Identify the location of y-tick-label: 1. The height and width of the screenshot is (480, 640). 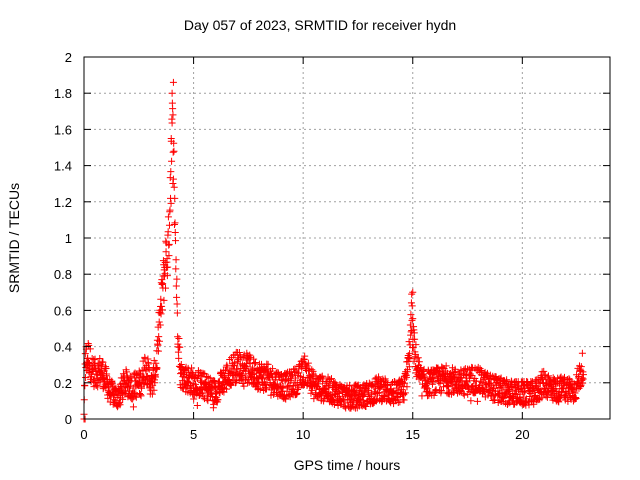
(68, 238).